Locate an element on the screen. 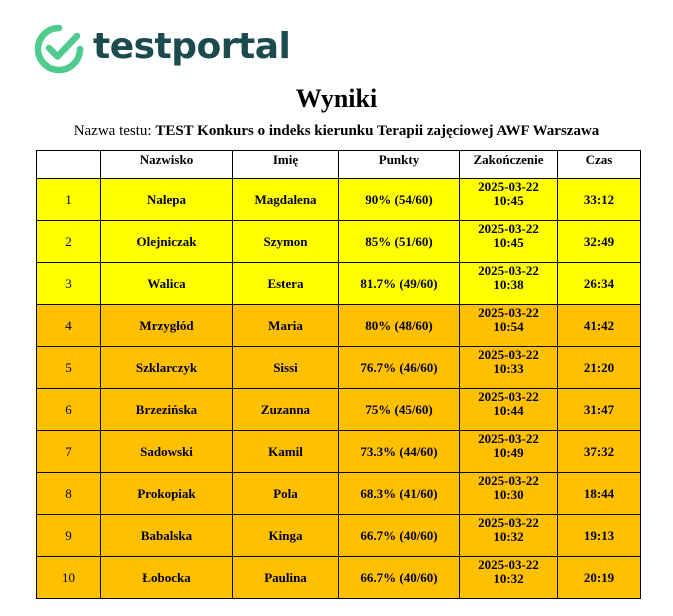 Image resolution: width=673 pixels, height=616 pixels. cell-finished: 2025-03-22 10:33 is located at coordinates (508, 367).